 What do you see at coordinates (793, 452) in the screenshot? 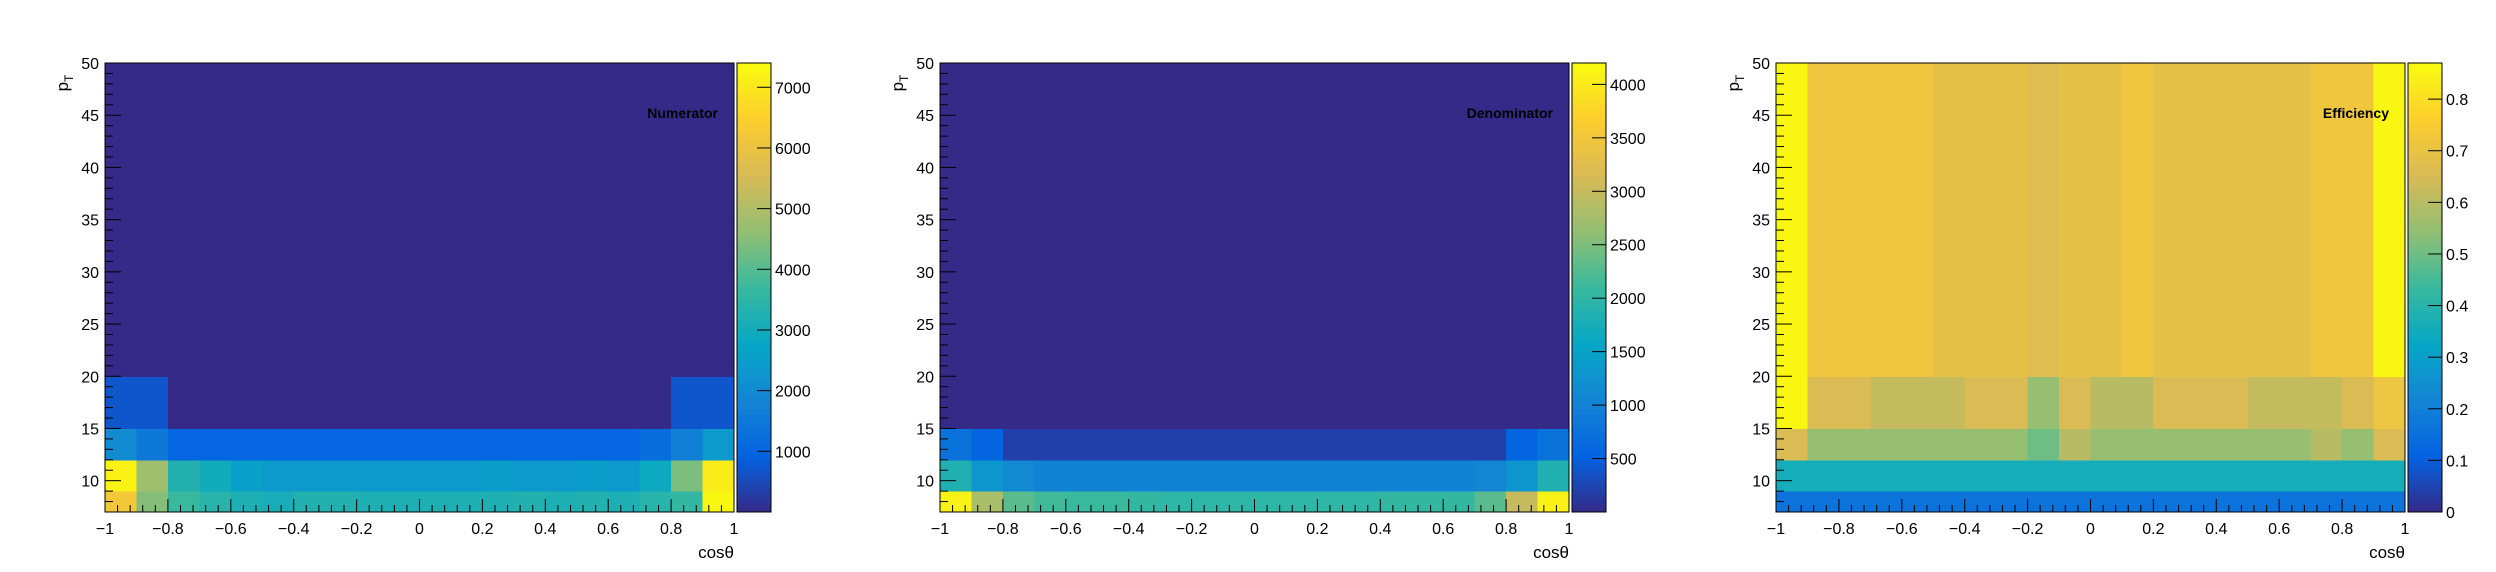
I see `z-tick-label: 1000` at bounding box center [793, 452].